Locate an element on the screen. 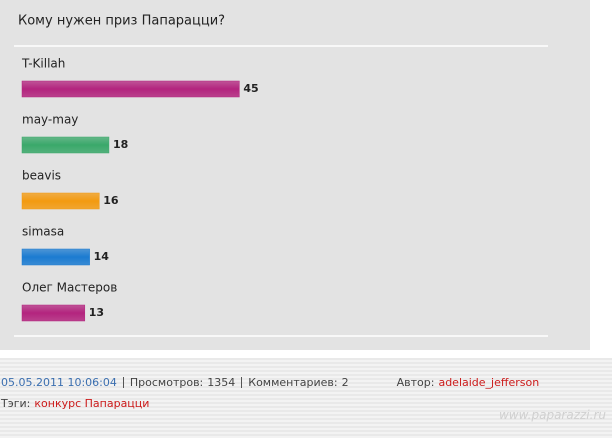 The image size is (612, 438). watermark: www.paparazzi.ru is located at coordinates (552, 415).